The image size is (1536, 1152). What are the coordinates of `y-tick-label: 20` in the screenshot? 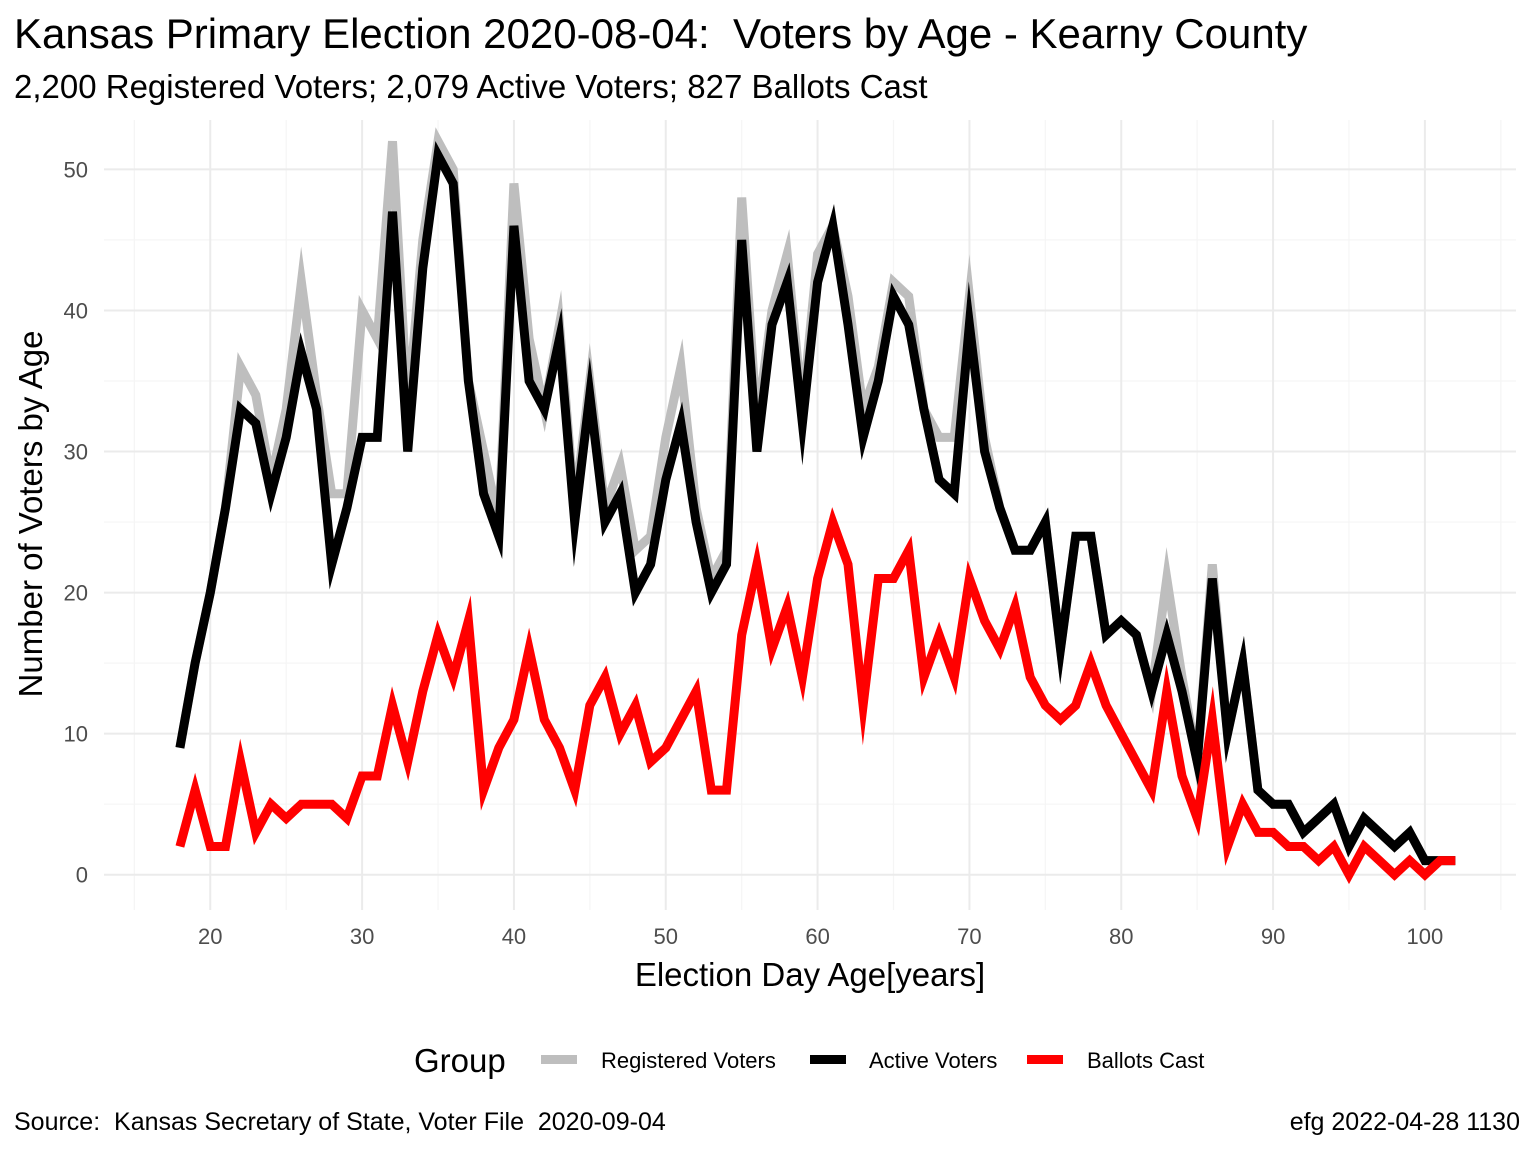 It's located at (76, 593).